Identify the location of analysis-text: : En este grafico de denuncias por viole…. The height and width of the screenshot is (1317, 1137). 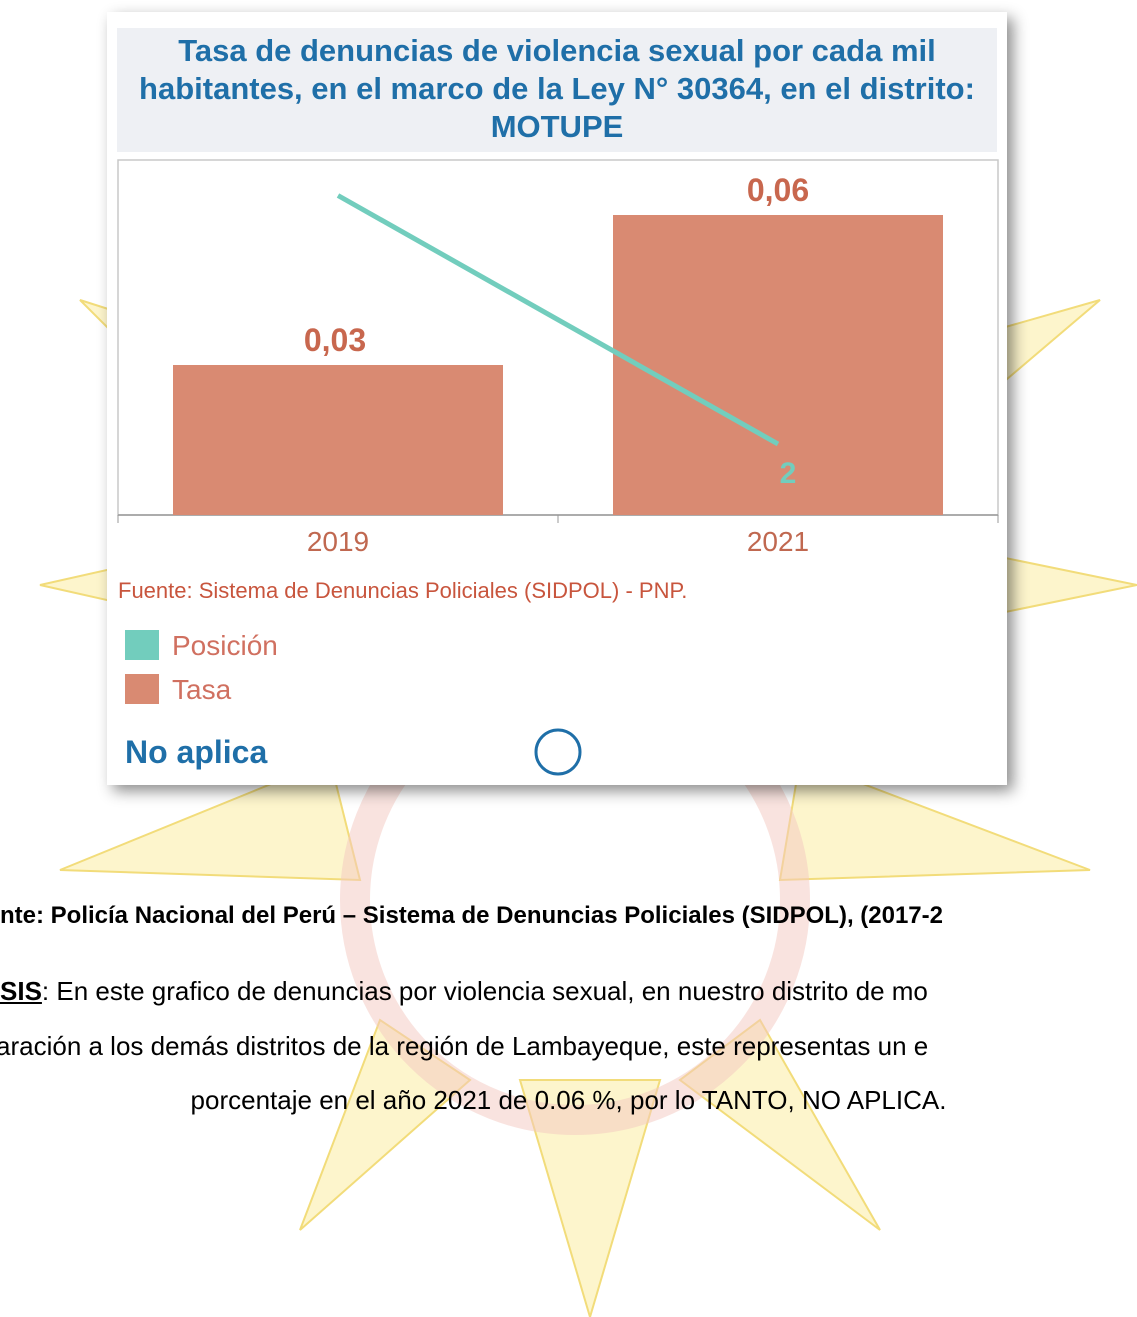
(484, 991).